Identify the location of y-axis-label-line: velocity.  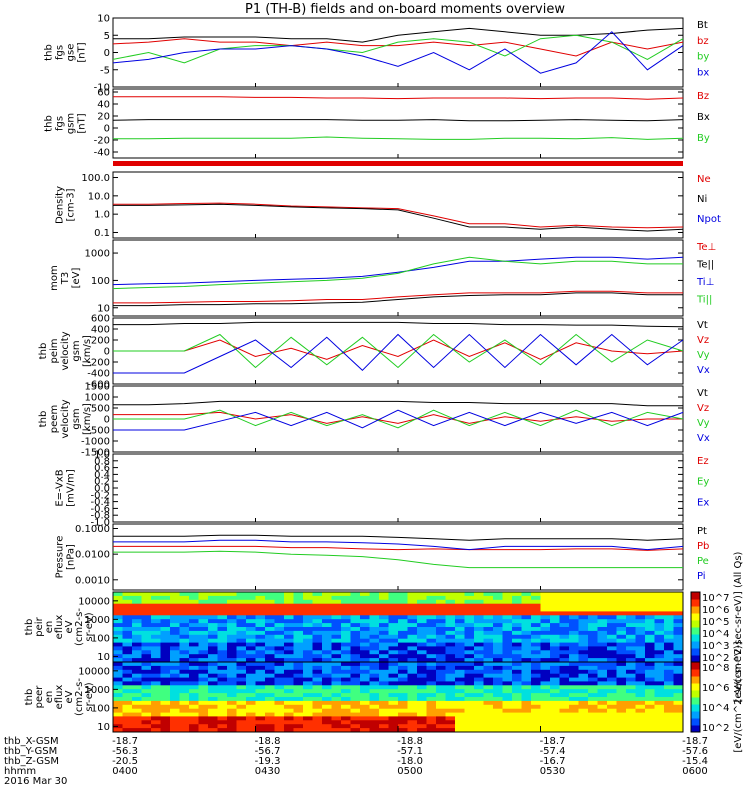
(65, 418).